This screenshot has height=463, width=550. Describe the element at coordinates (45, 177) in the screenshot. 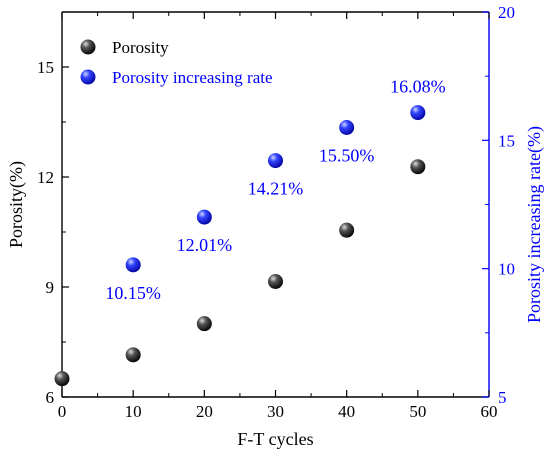

I see `y-left-tick-label: 12` at that location.